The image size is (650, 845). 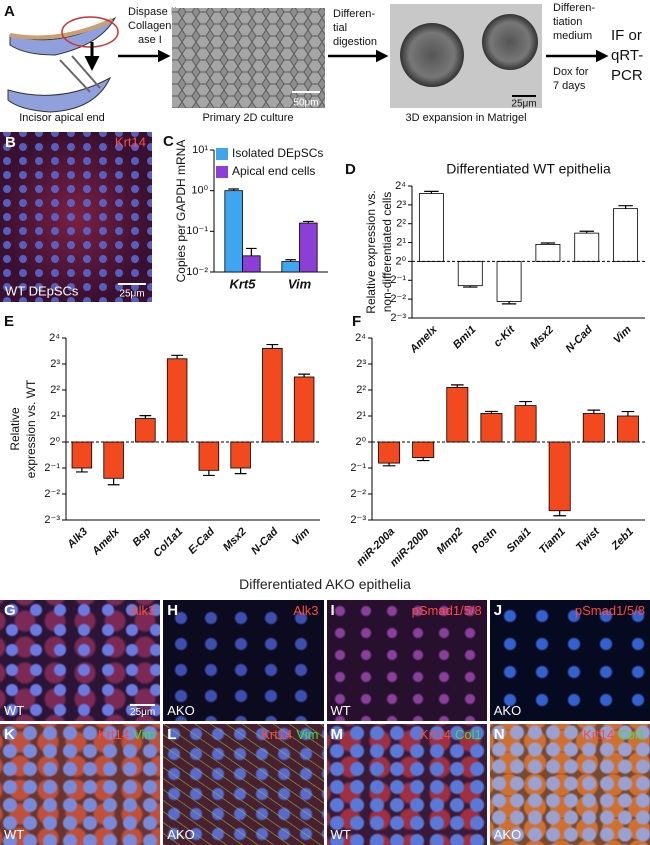 I want to click on stain-label: Vim, so click(x=144, y=734).